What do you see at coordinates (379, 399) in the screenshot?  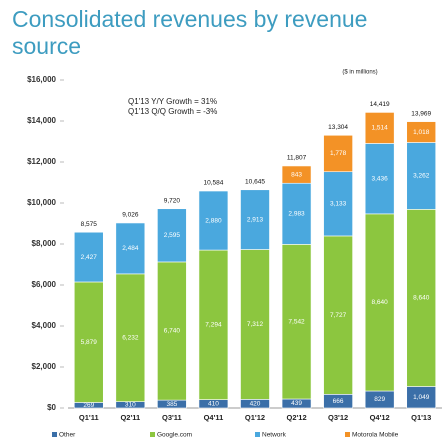 I see `value-label: 829` at bounding box center [379, 399].